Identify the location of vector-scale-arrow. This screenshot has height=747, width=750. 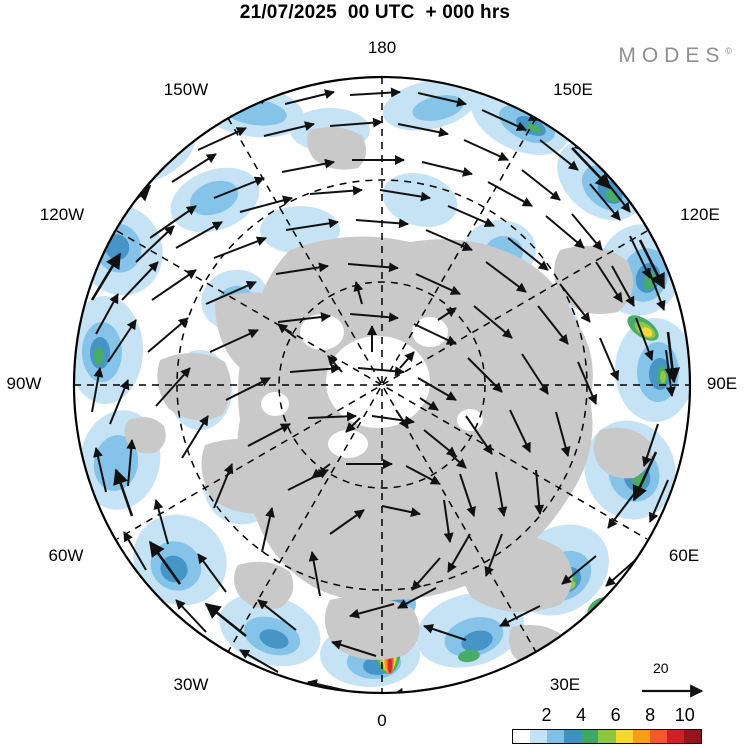
(673, 691).